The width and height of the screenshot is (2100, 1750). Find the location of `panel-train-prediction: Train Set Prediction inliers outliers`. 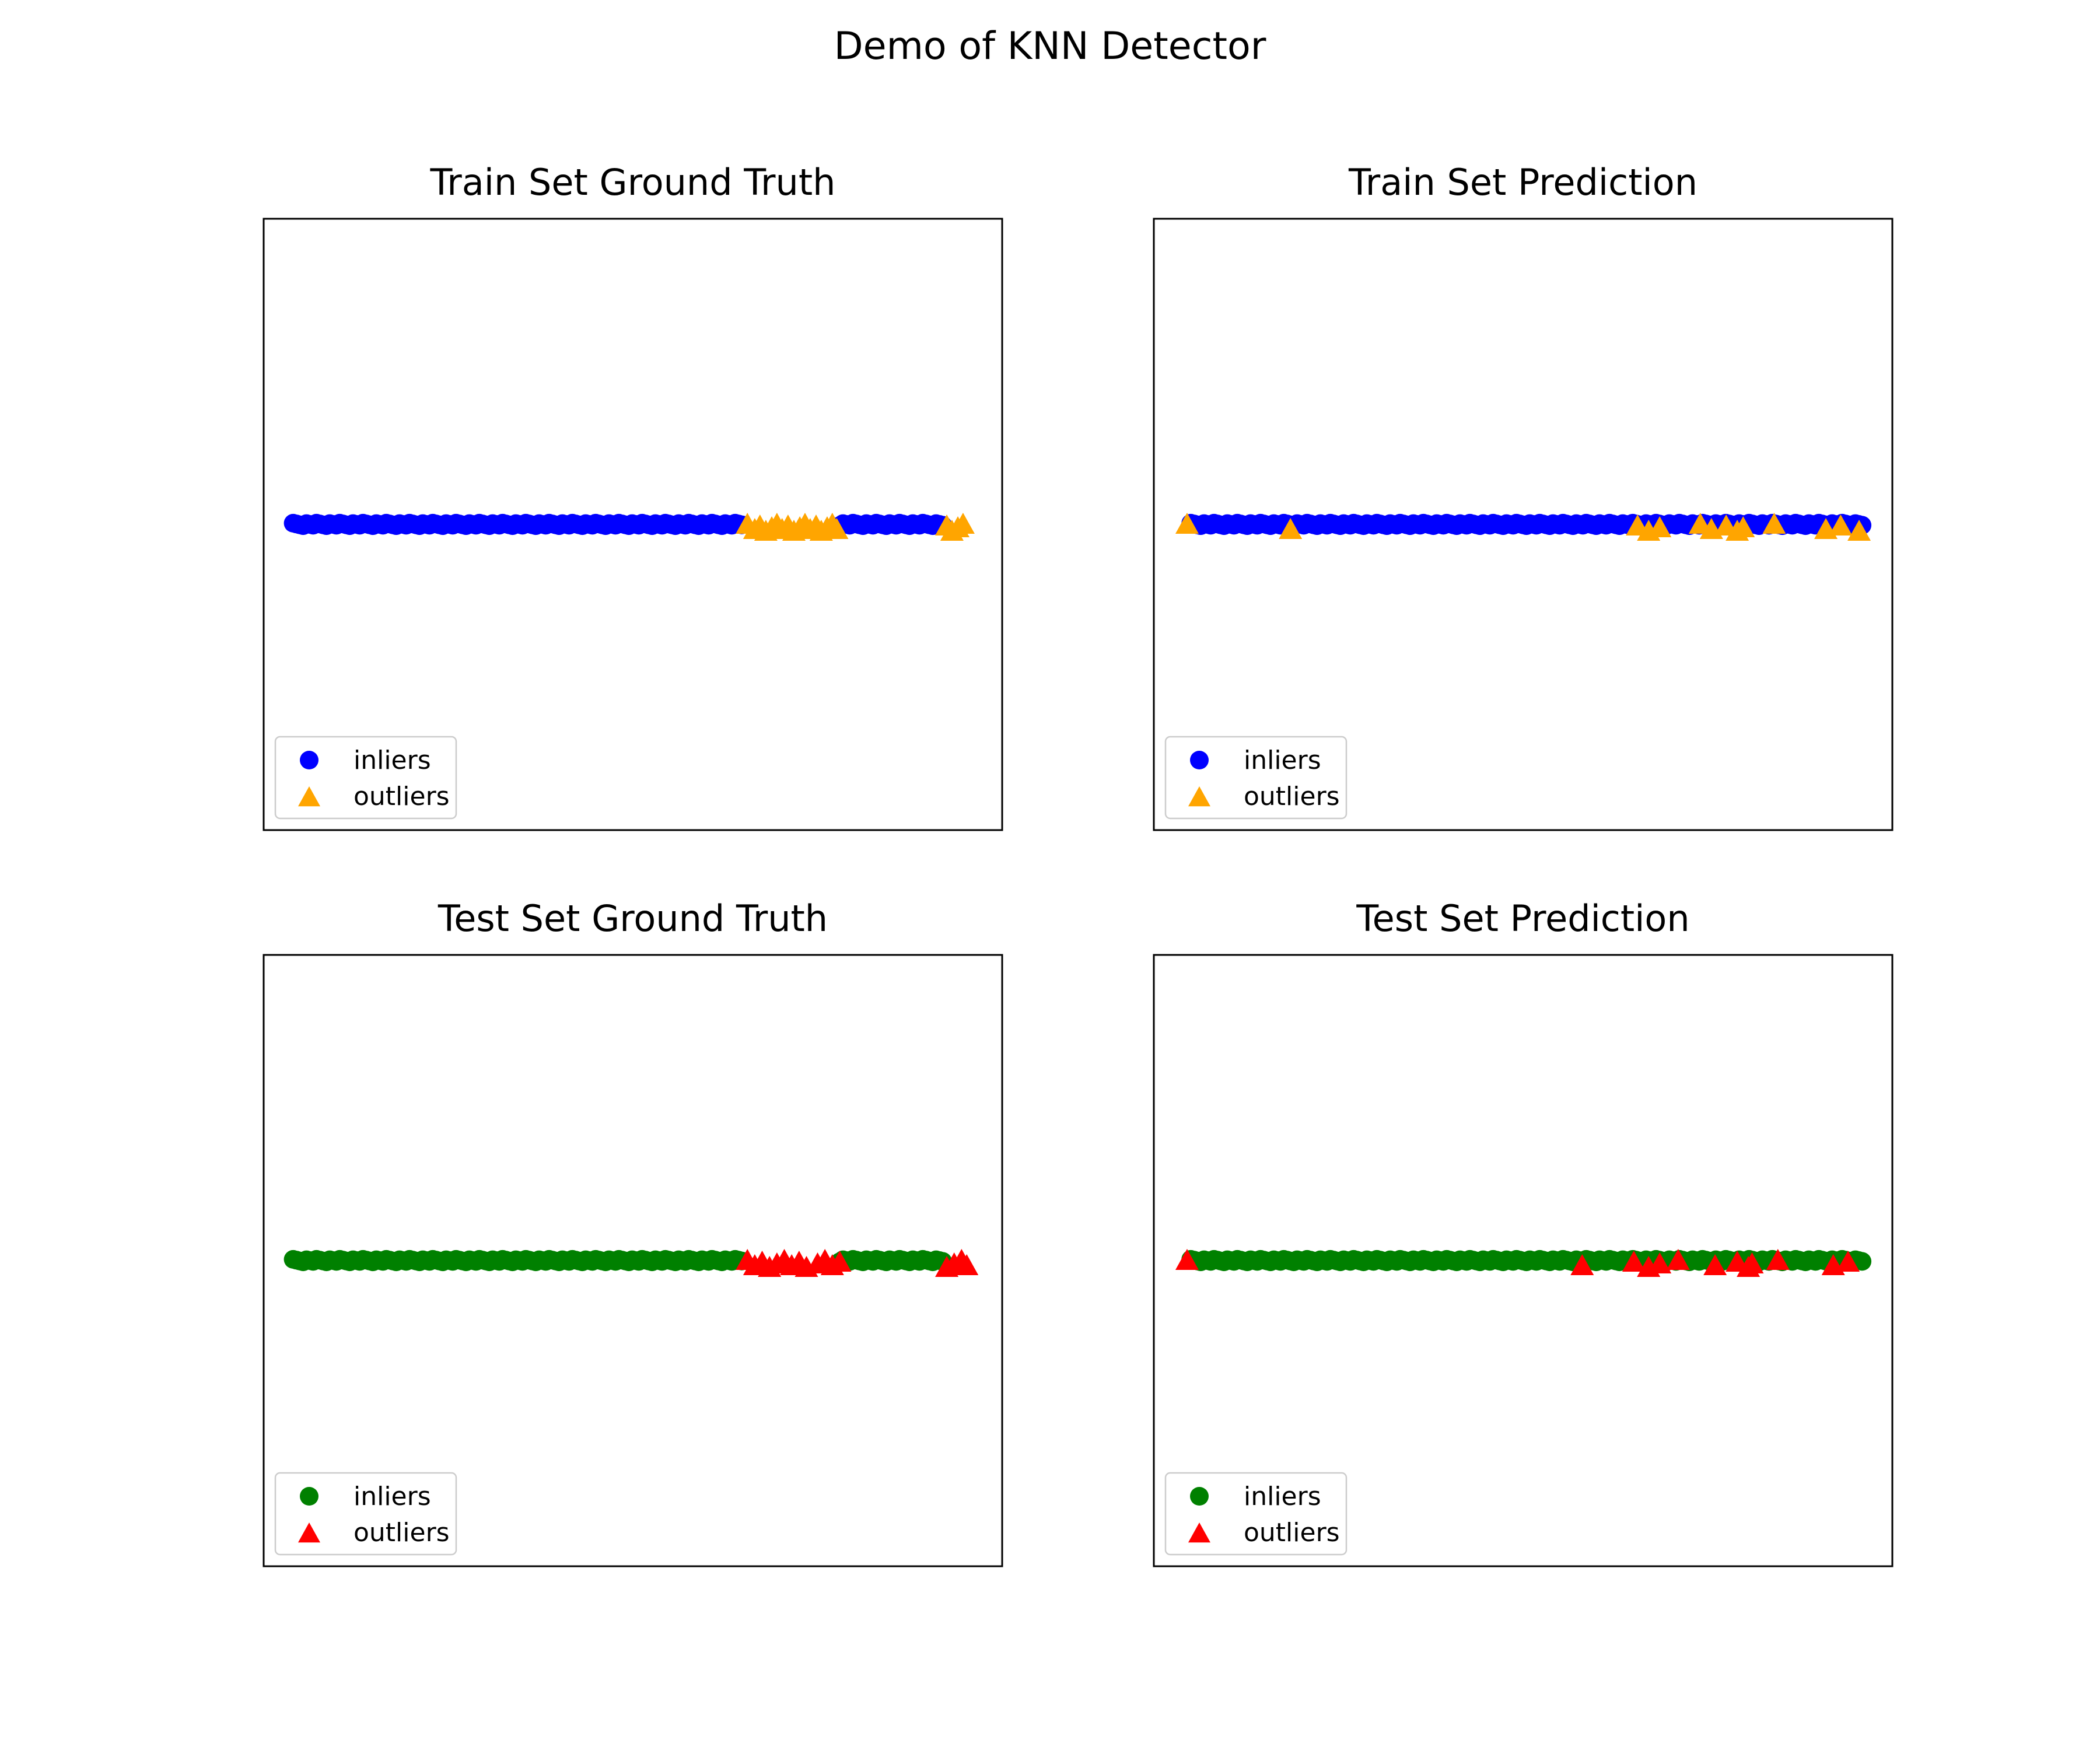

panel-train-prediction: Train Set Prediction inliers outliers is located at coordinates (1524, 494).